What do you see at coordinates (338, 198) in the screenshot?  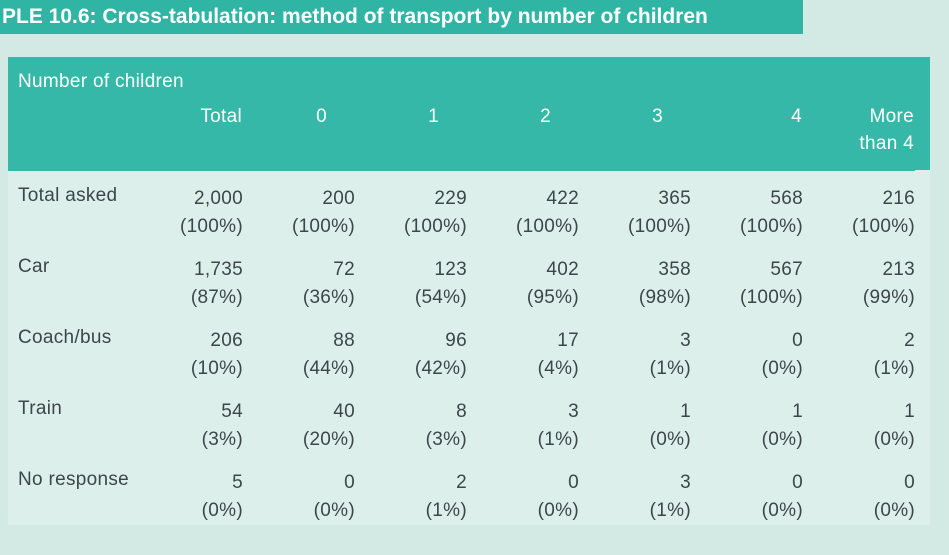 I see `cell-count: 200` at bounding box center [338, 198].